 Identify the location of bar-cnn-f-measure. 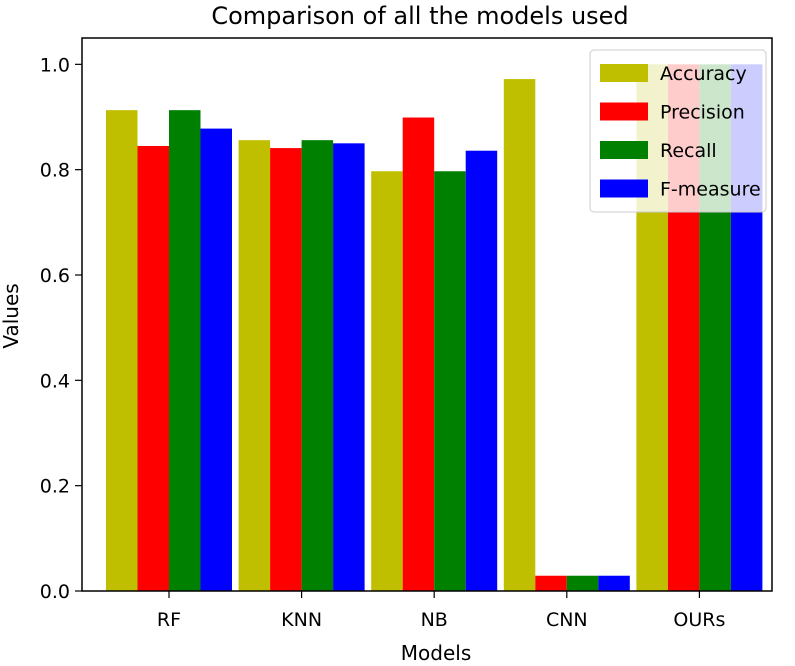
(614, 583).